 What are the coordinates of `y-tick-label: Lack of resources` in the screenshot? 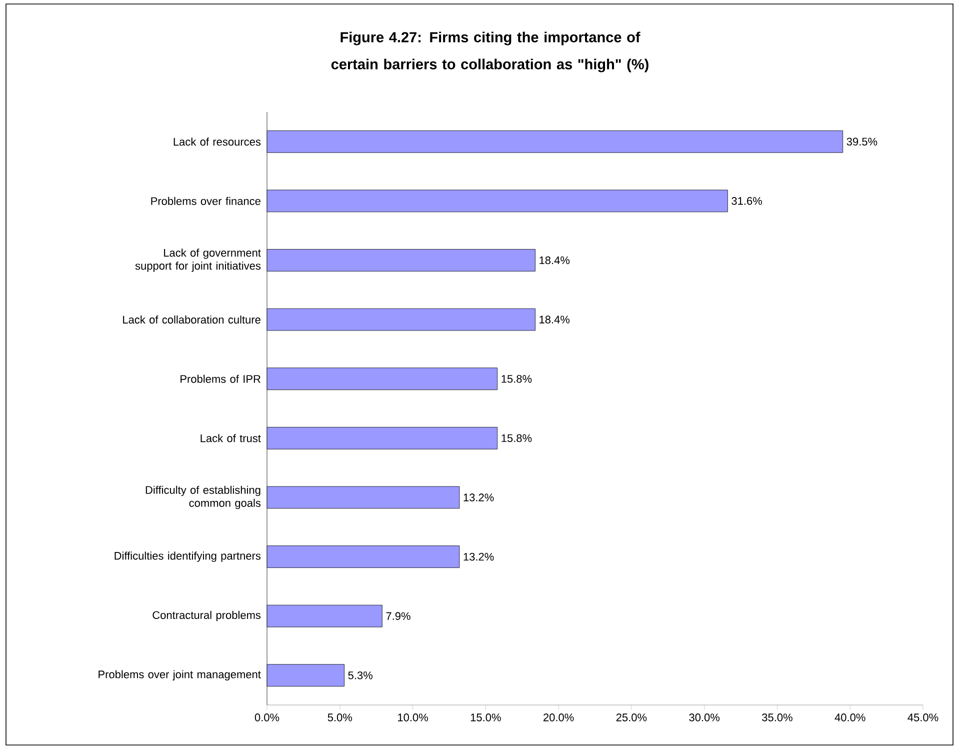 It's located at (217, 142).